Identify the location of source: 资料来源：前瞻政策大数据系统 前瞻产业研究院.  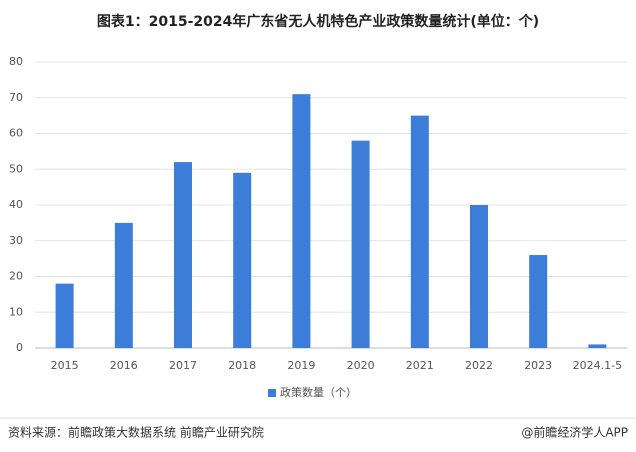
(136, 432).